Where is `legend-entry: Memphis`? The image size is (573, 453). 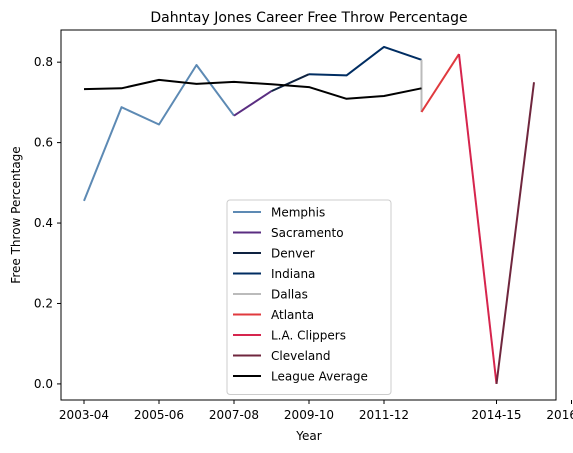 legend-entry: Memphis is located at coordinates (298, 213).